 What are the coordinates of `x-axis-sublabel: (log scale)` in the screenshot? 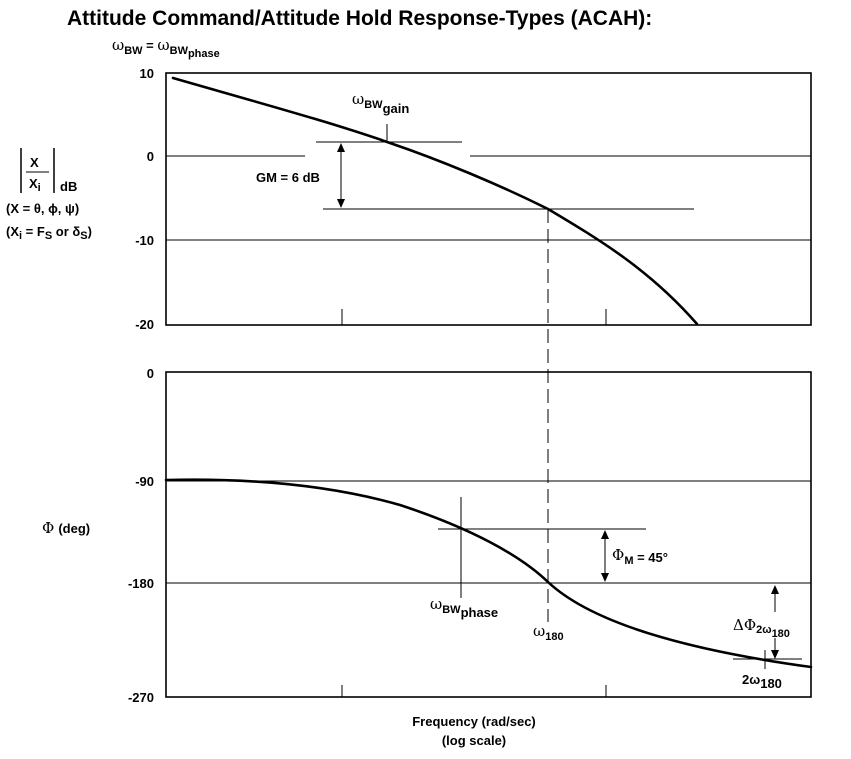 It's located at (474, 740).